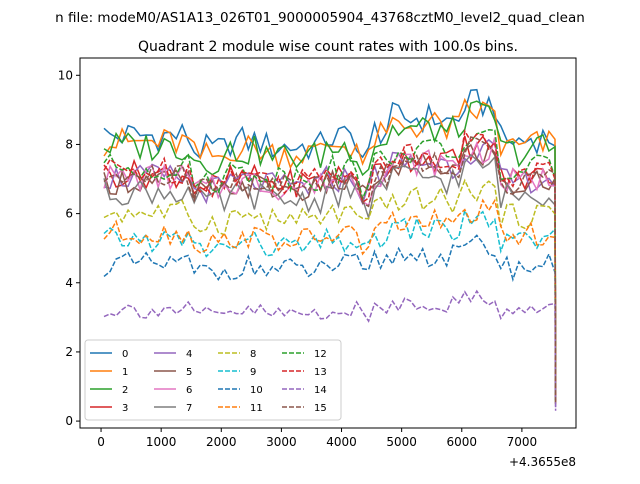 The image size is (640, 484). Describe the element at coordinates (125, 390) in the screenshot. I see `legend-label: 2` at that location.